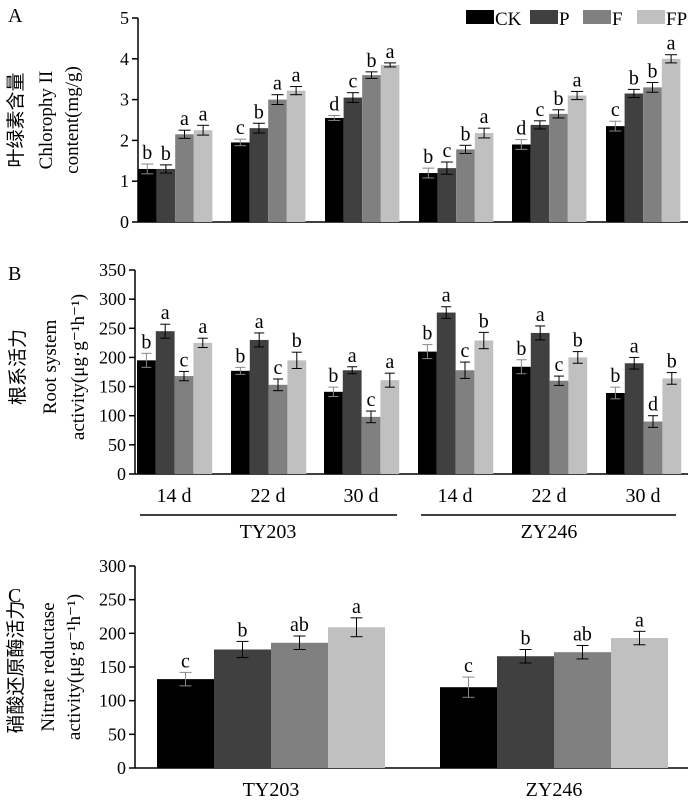 The height and width of the screenshot is (804, 692). I want to click on y-axis-label-cn: 叶绿素含量, so click(16, 119).